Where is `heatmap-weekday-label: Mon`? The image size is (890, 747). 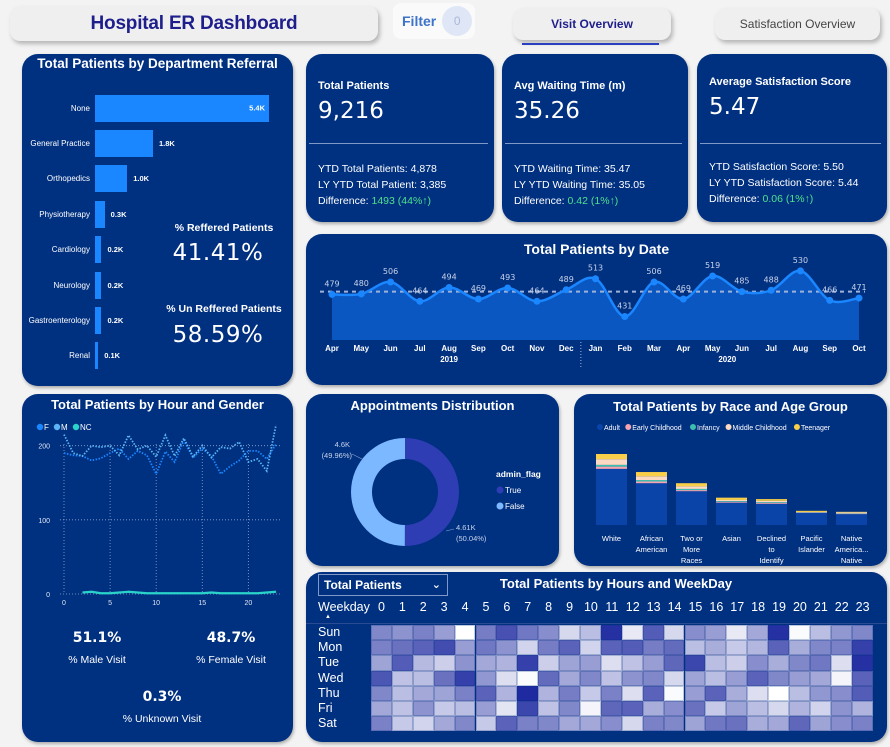
heatmap-weekday-label: Mon is located at coordinates (330, 647).